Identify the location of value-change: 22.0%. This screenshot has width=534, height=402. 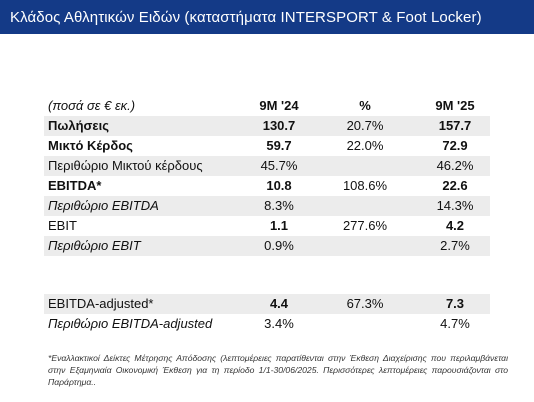
(365, 145).